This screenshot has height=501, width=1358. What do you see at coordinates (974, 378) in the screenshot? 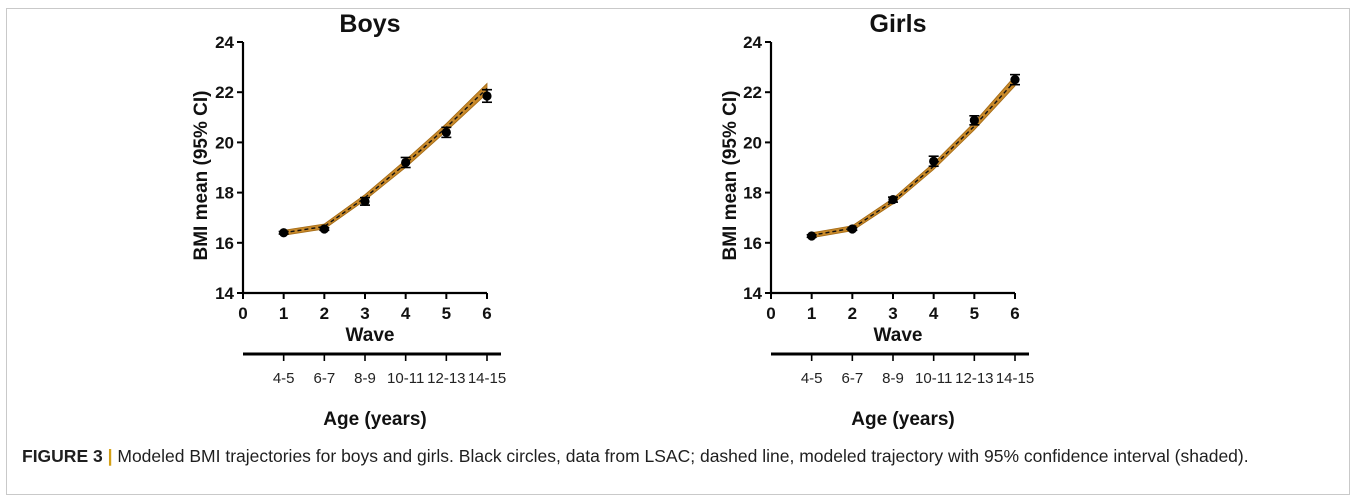
I see `girls-age-tick-label: 12-13` at bounding box center [974, 378].